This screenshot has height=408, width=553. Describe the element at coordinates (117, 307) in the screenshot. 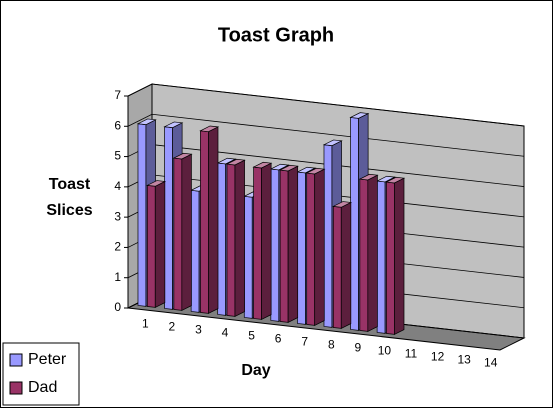

I see `y-tick-label: 0` at that location.